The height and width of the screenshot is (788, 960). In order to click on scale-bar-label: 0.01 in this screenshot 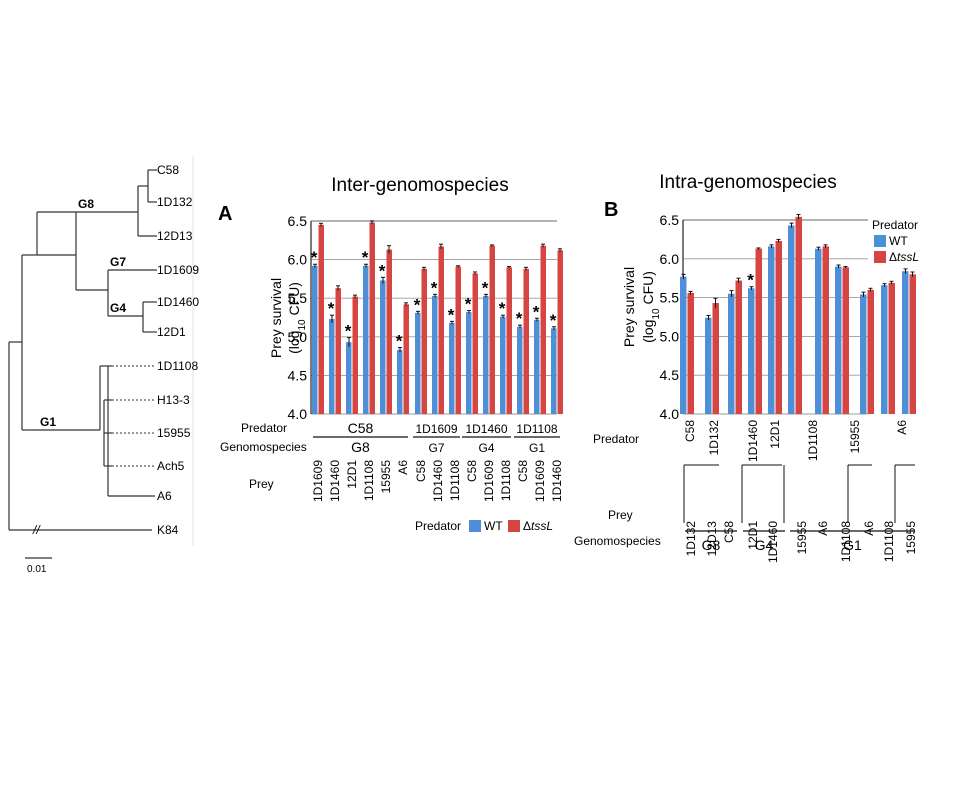, I will do `click(37, 569)`.